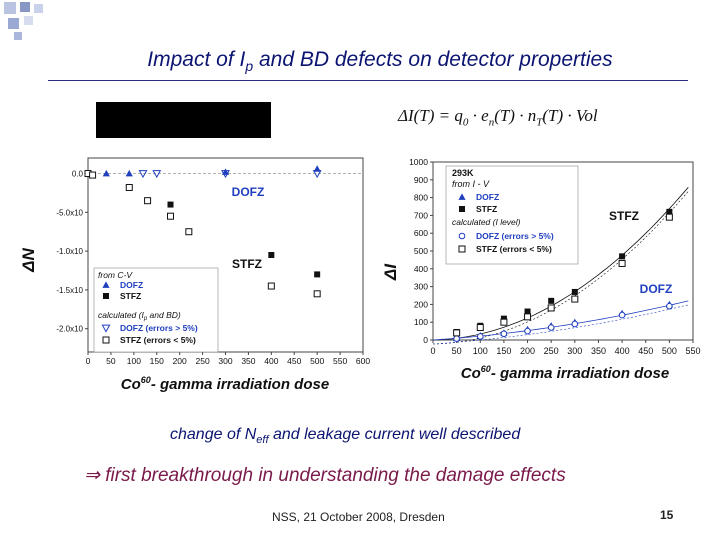 The image size is (720, 540). I want to click on right-y-tick-label: 0, so click(425, 340).